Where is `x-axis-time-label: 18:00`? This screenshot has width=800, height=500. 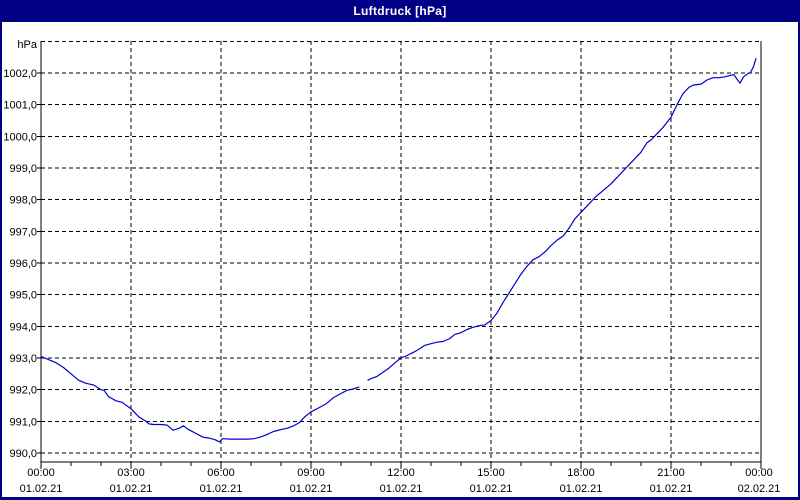 x-axis-time-label: 18:00 is located at coordinates (581, 473).